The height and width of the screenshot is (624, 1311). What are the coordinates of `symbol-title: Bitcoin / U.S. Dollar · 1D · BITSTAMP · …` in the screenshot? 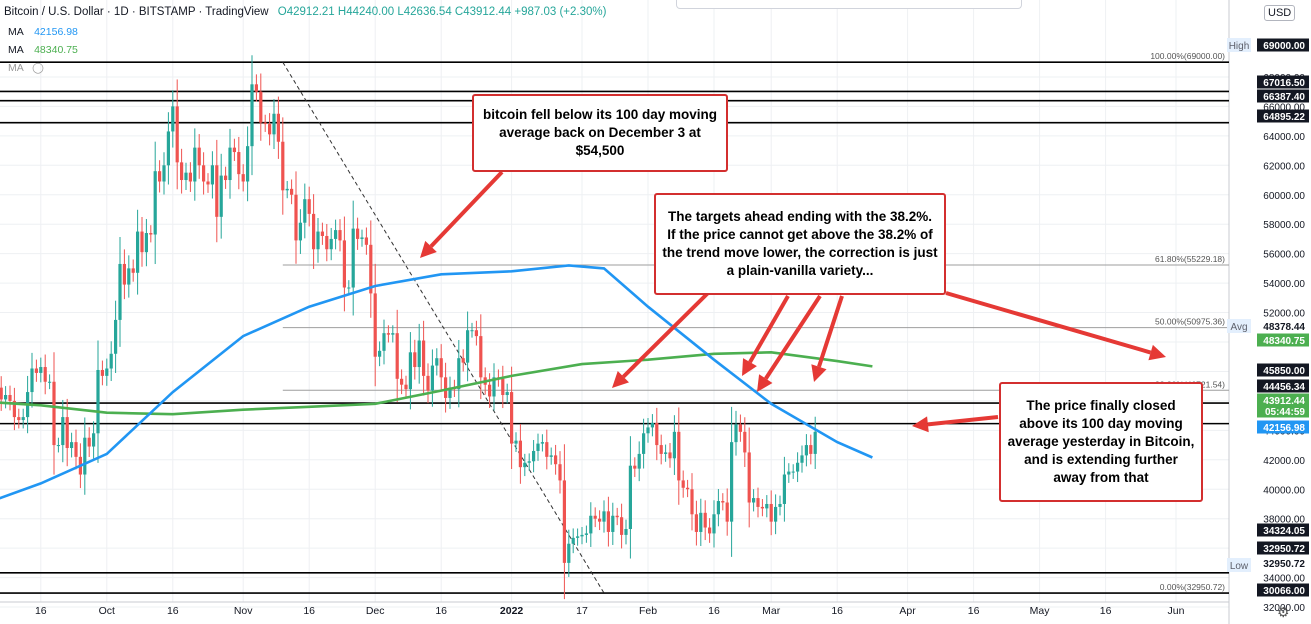 It's located at (136, 12).